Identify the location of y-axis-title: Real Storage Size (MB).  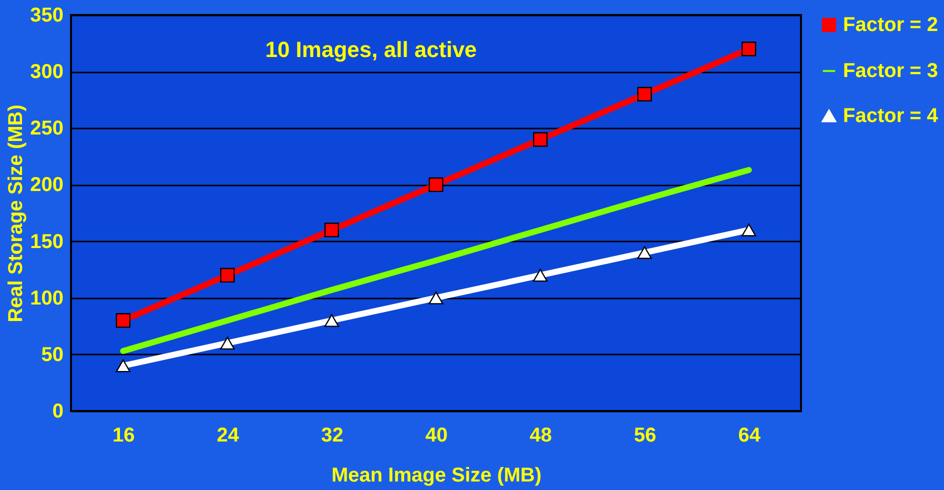
(16, 213).